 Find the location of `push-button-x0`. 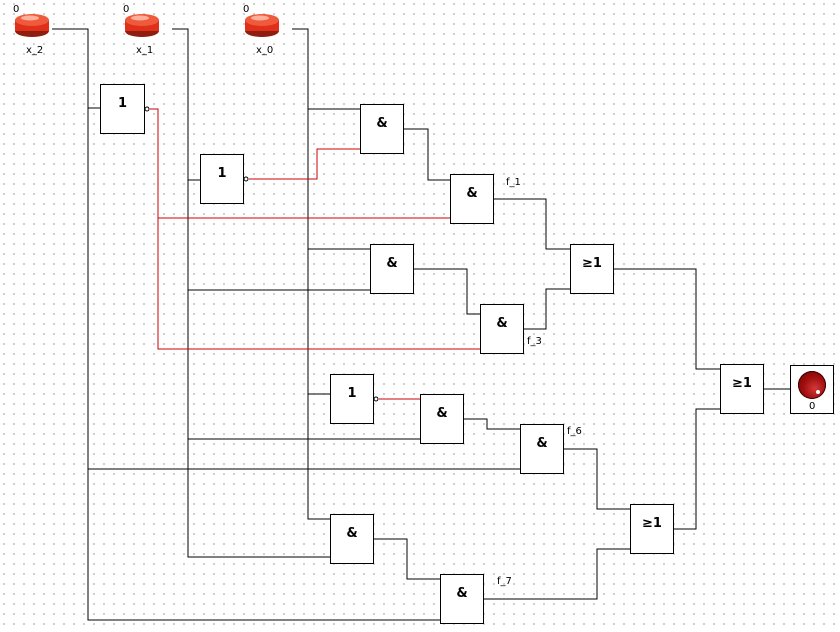

push-button-x0 is located at coordinates (262, 25).